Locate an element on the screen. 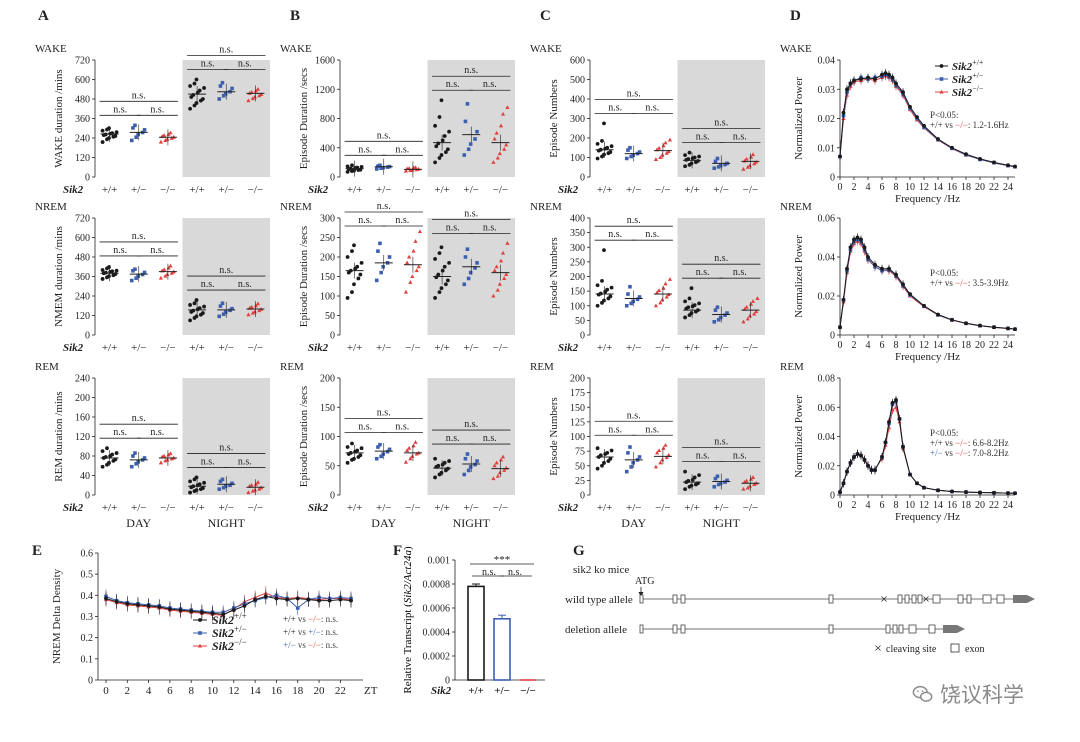  x-tick-label: 12 is located at coordinates (233, 691).